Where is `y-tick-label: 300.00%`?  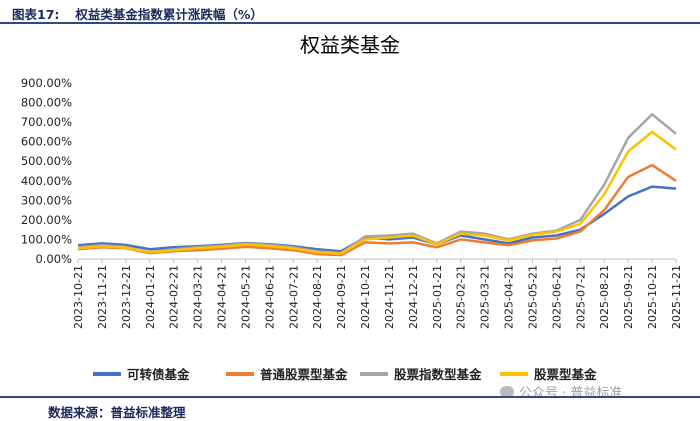 y-tick-label: 300.00% is located at coordinates (46, 200).